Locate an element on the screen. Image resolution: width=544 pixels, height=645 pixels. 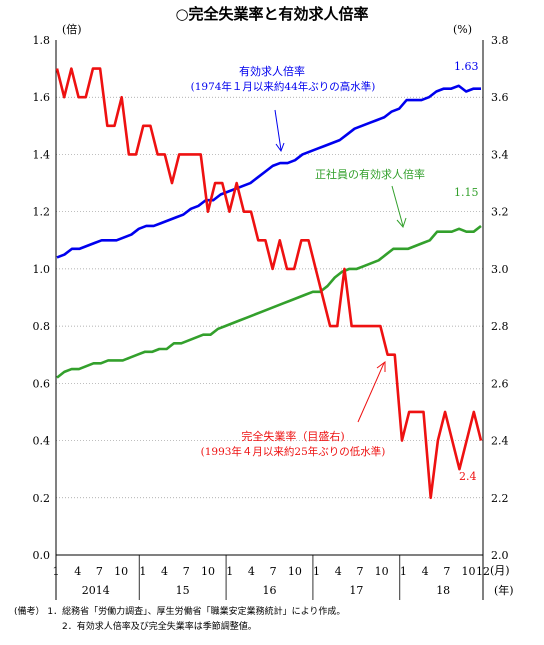
note-2: 2．有効求人倍率及び完全失業率は季節調整値。 is located at coordinates (159, 627).